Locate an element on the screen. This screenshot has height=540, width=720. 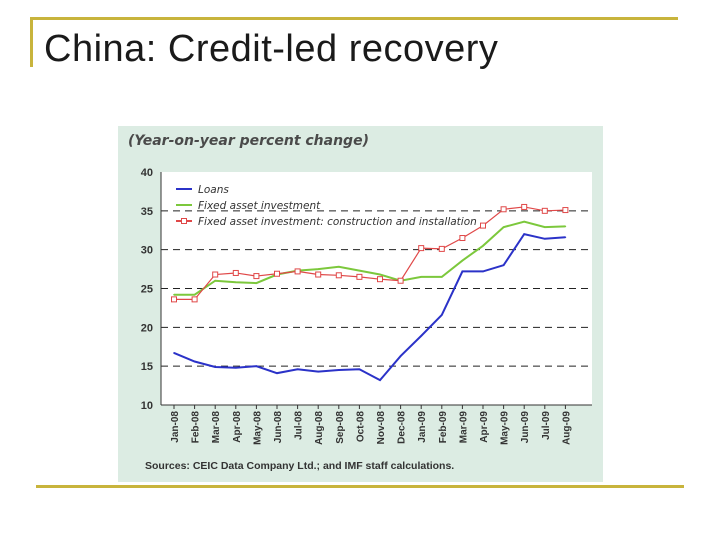
y-tick-label: 20 is located at coordinates (147, 328).